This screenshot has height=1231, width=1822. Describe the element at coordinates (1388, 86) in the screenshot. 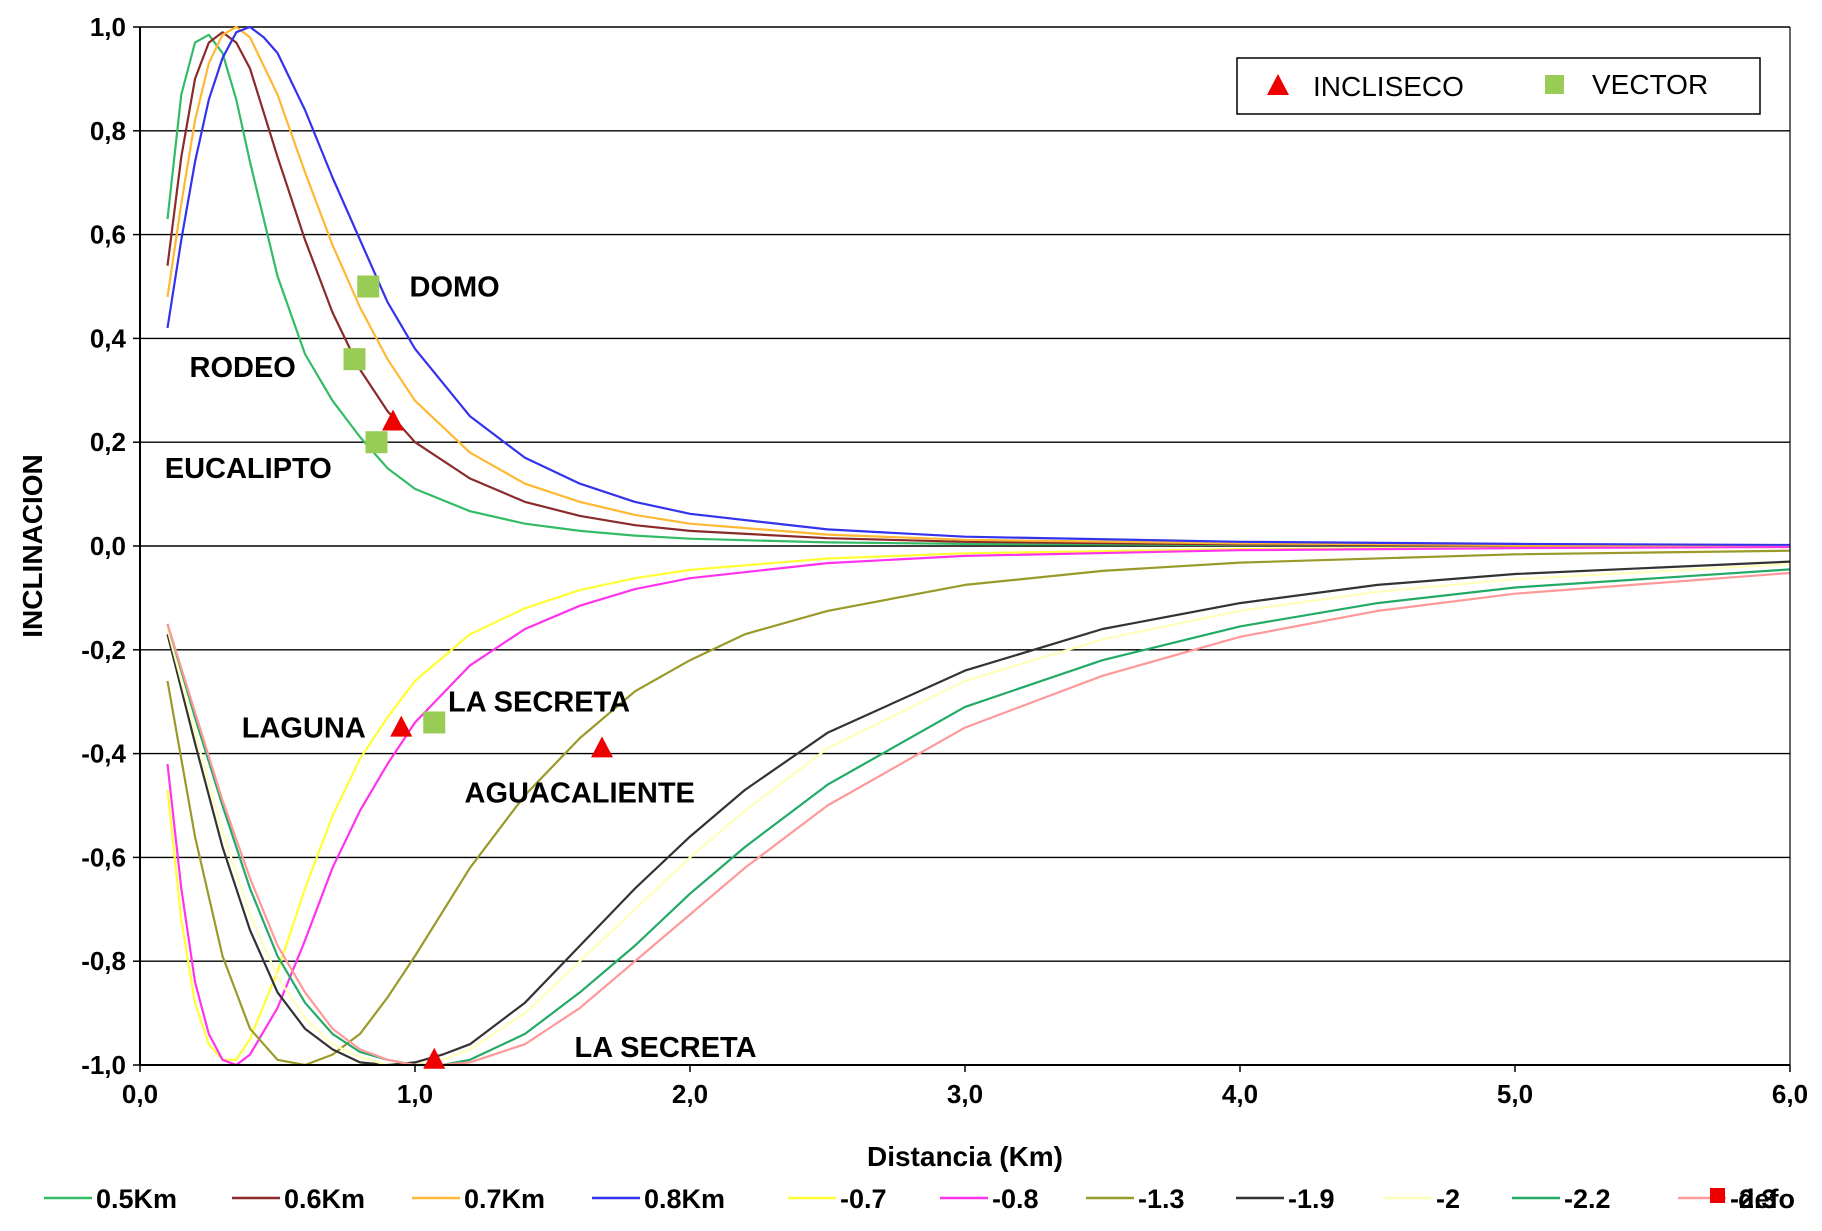

I see `legend-incliseco-label: INCLISECO` at that location.